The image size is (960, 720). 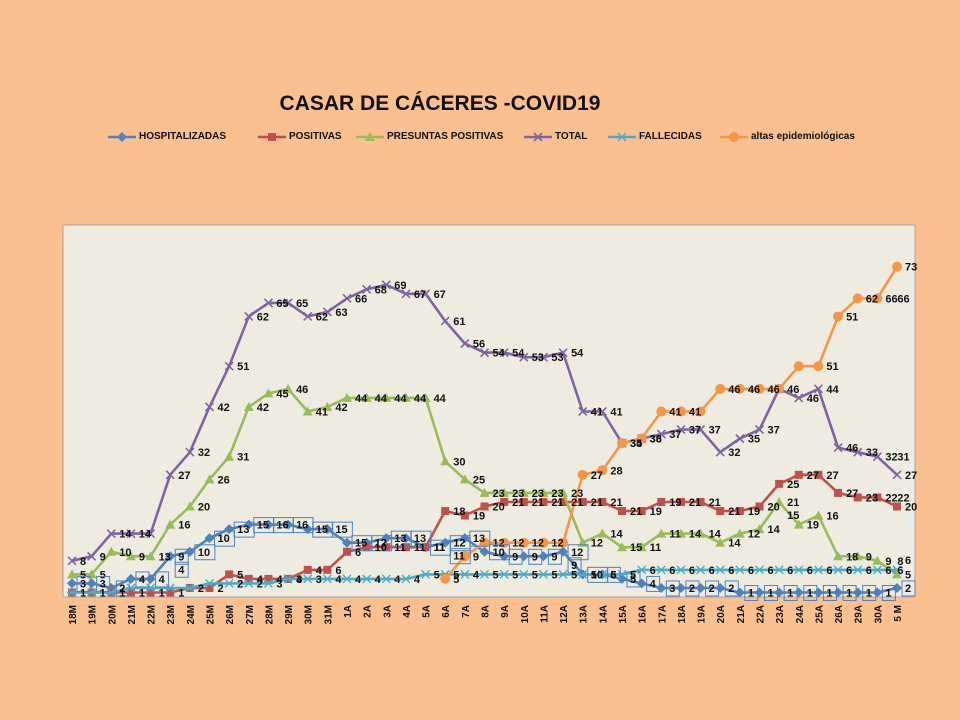 I want to click on data-label: 27, so click(x=911, y=476).